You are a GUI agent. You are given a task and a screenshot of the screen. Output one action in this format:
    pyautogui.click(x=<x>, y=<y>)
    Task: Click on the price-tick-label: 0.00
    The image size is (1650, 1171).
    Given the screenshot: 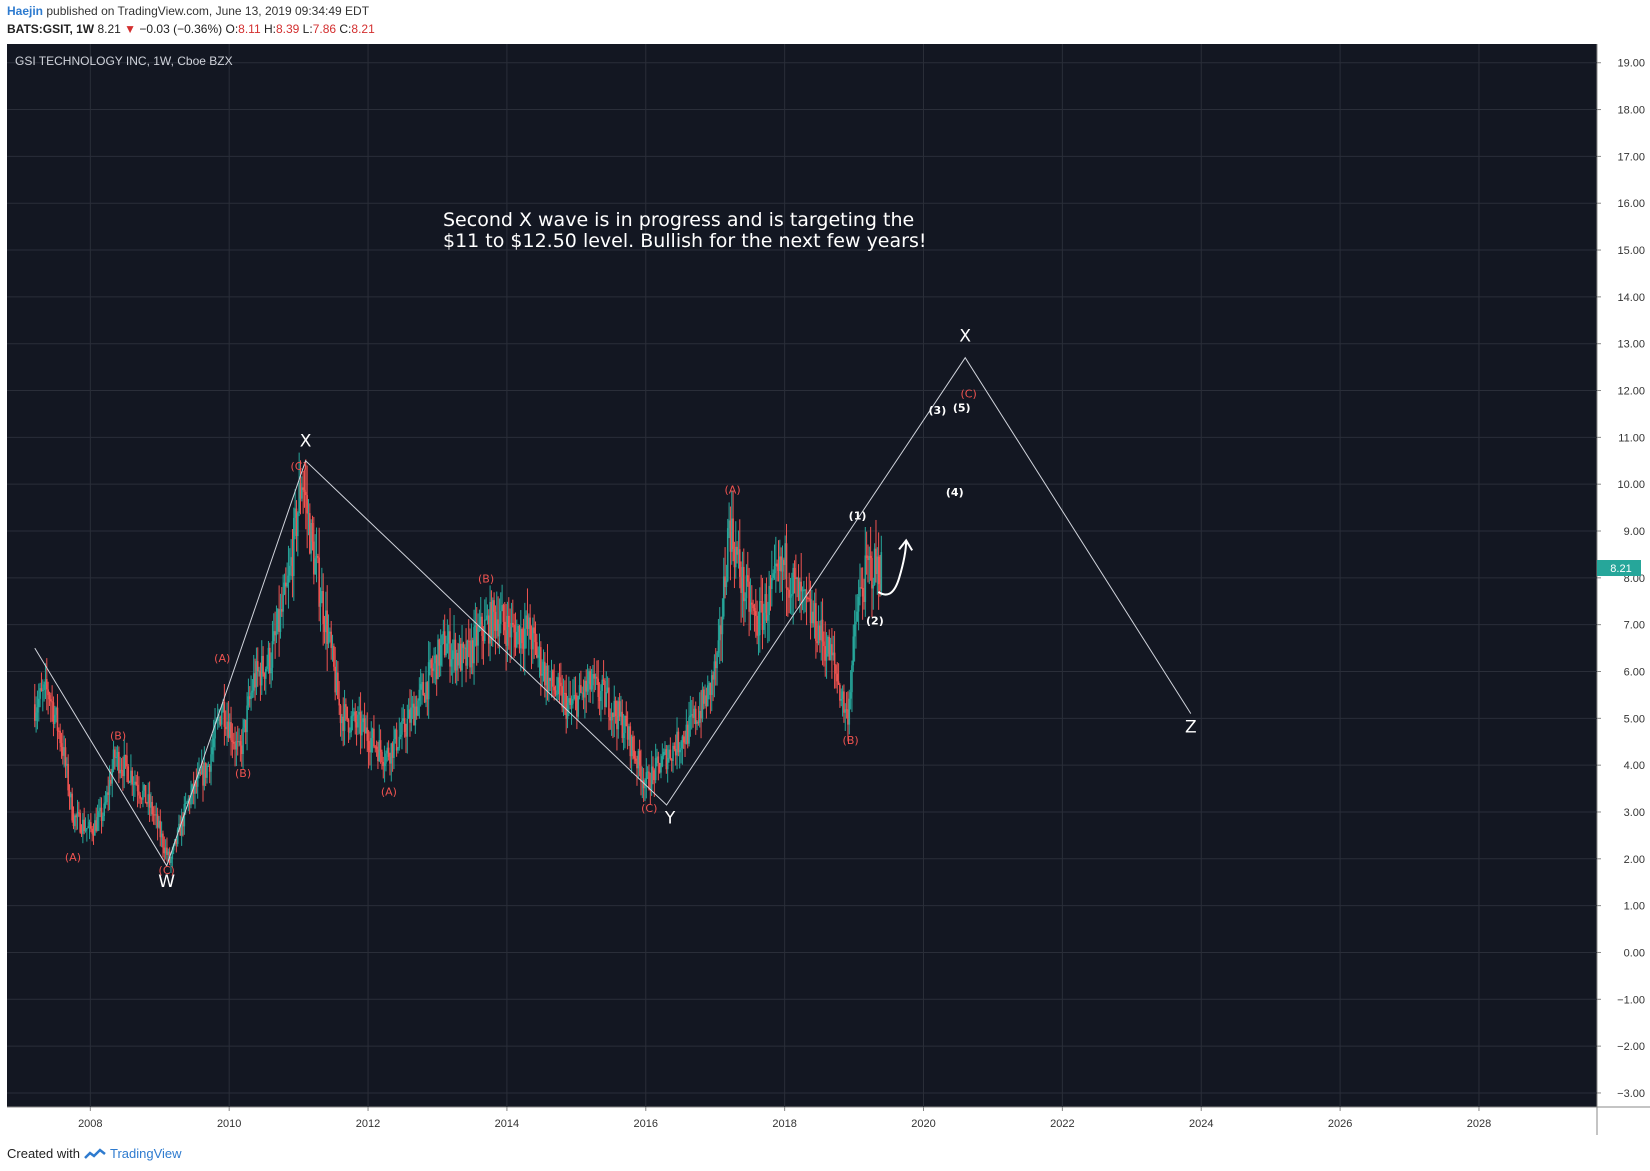 What is the action you would take?
    pyautogui.click(x=1634, y=953)
    